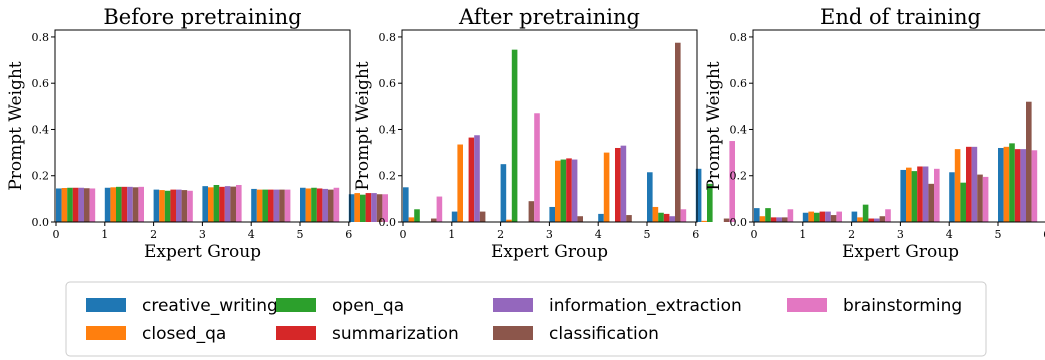 The height and width of the screenshot is (360, 1045). I want to click on legend-label-open_qa: open_qa, so click(368, 306).